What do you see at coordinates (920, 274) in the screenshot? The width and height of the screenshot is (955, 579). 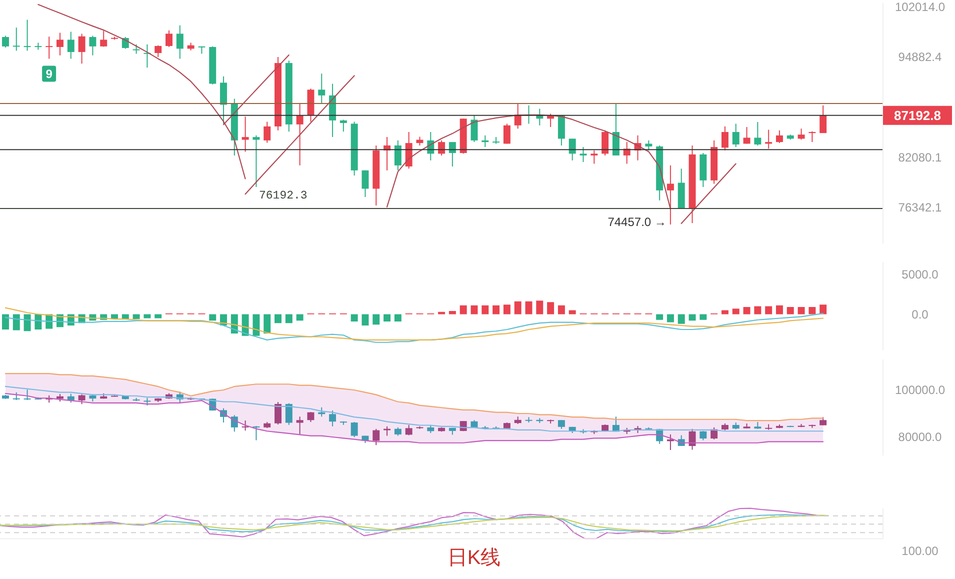 I see `y-tick-label: 5000.0` at bounding box center [920, 274].